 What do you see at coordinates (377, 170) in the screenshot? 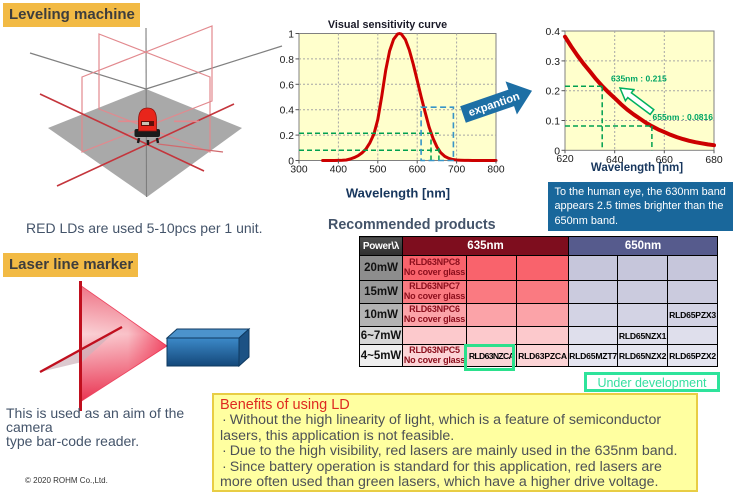
I see `svg-text: 500` at bounding box center [377, 170].